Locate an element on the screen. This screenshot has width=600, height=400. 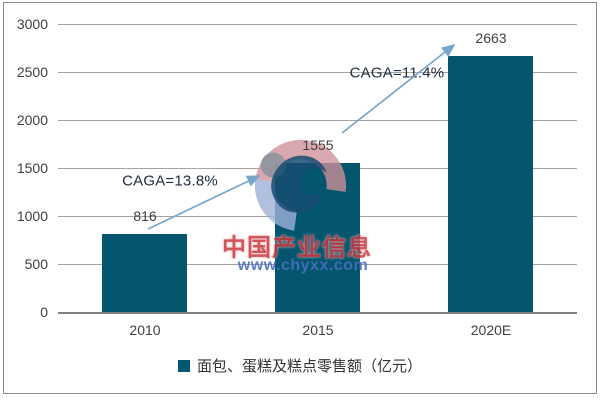
legend: 面包、蛋糕及糕点零售额（亿元） is located at coordinates (300, 365).